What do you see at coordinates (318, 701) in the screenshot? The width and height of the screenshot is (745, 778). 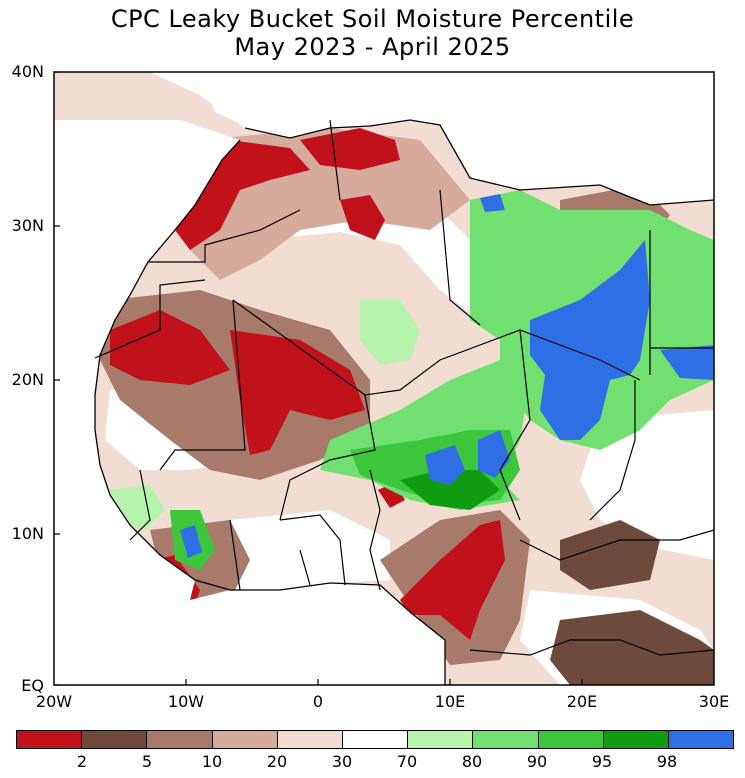 I see `lon-label-0: 0` at bounding box center [318, 701].